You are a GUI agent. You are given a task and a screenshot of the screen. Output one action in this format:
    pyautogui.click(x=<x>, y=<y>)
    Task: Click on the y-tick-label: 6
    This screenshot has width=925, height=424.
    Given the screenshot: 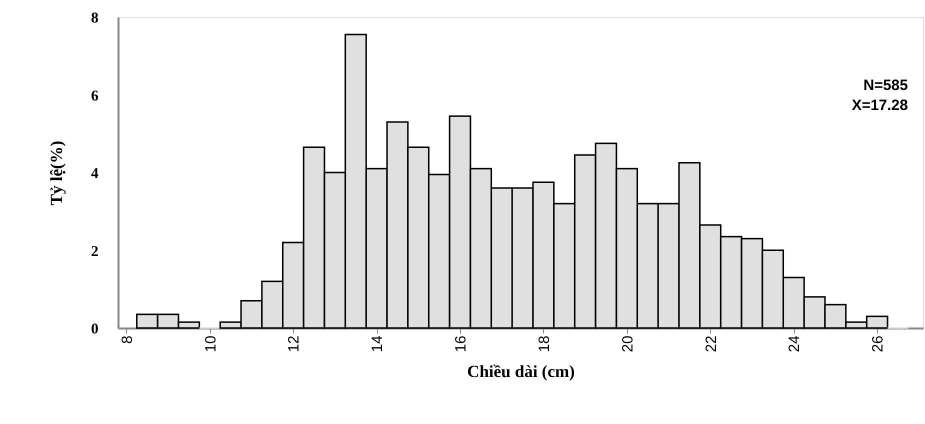 What is the action you would take?
    pyautogui.click(x=95, y=96)
    